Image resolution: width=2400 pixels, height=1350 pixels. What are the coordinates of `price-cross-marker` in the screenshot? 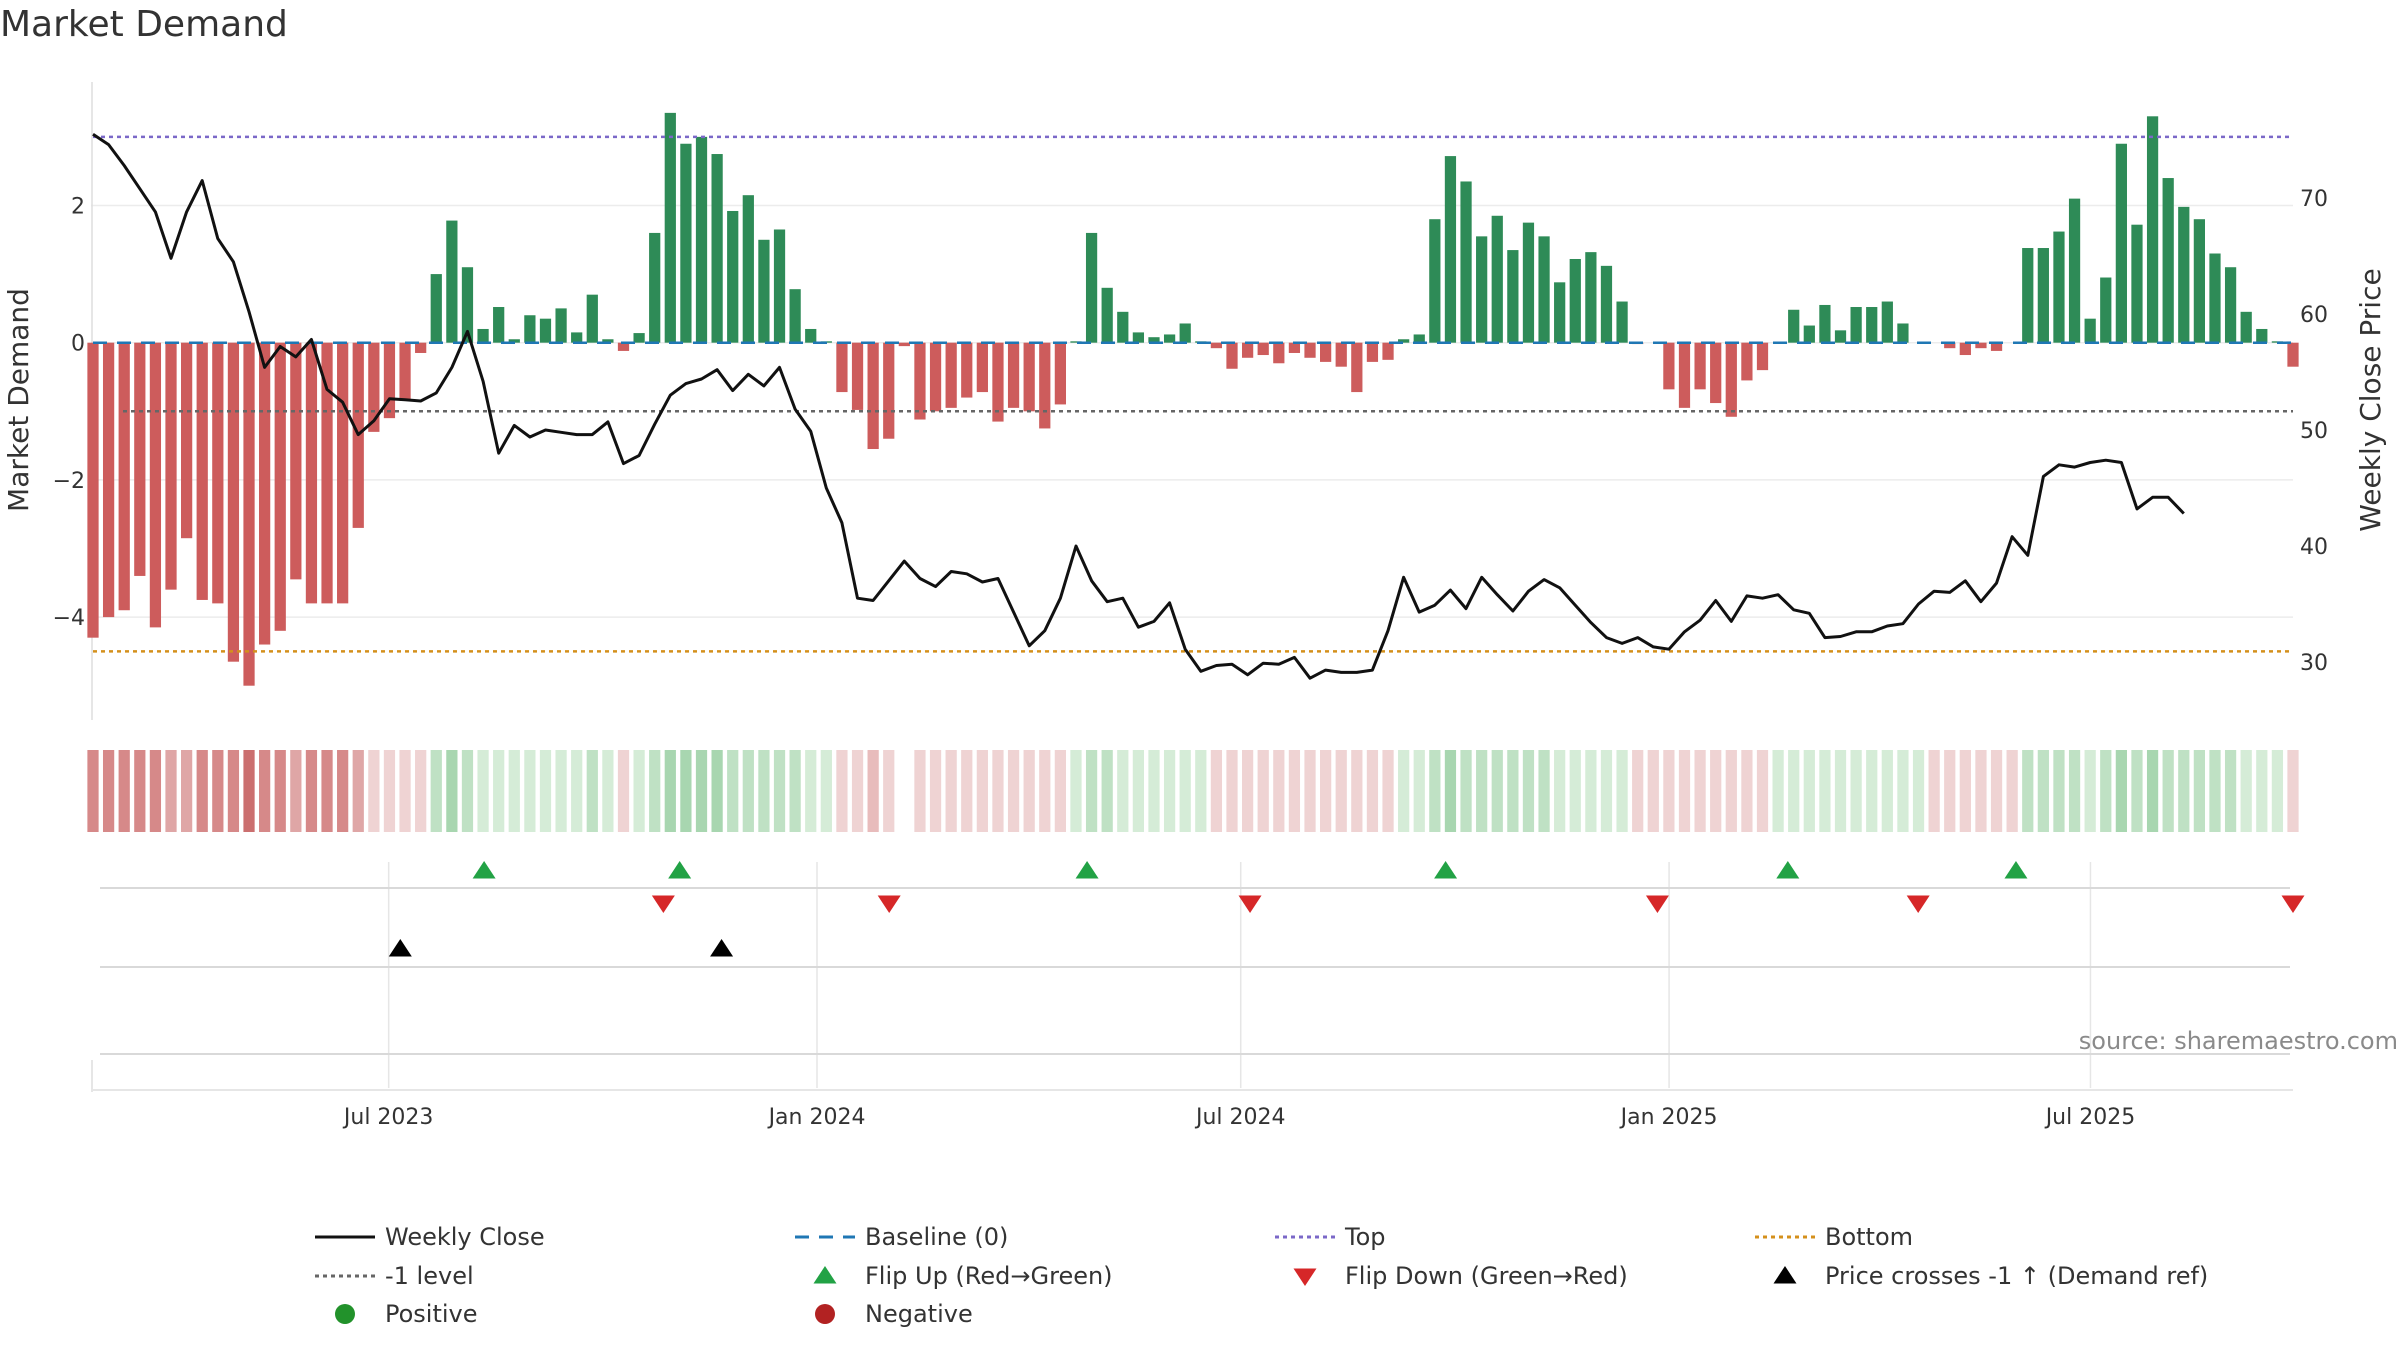 It's located at (400, 948).